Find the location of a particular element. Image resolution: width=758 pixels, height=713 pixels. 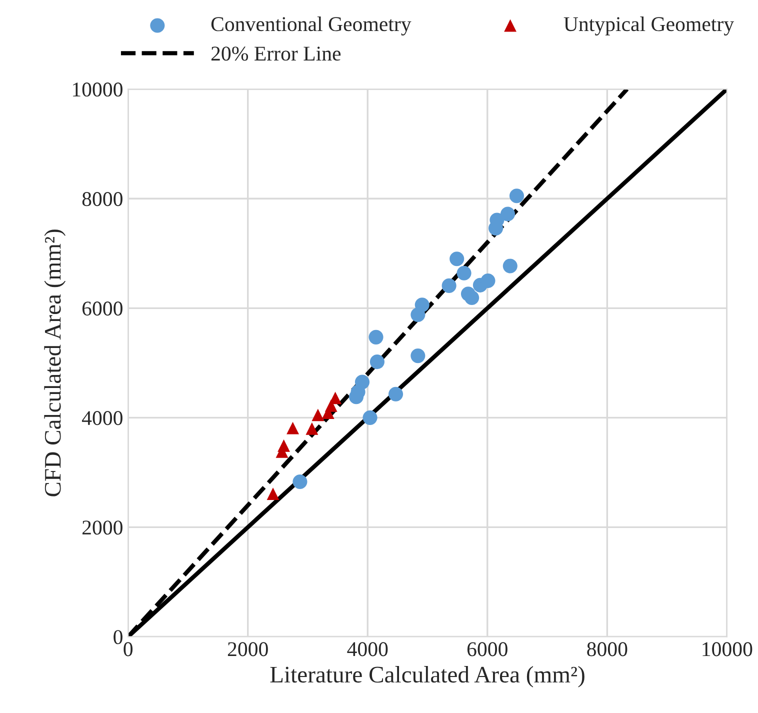

x-tick-label: 10000 is located at coordinates (727, 649).